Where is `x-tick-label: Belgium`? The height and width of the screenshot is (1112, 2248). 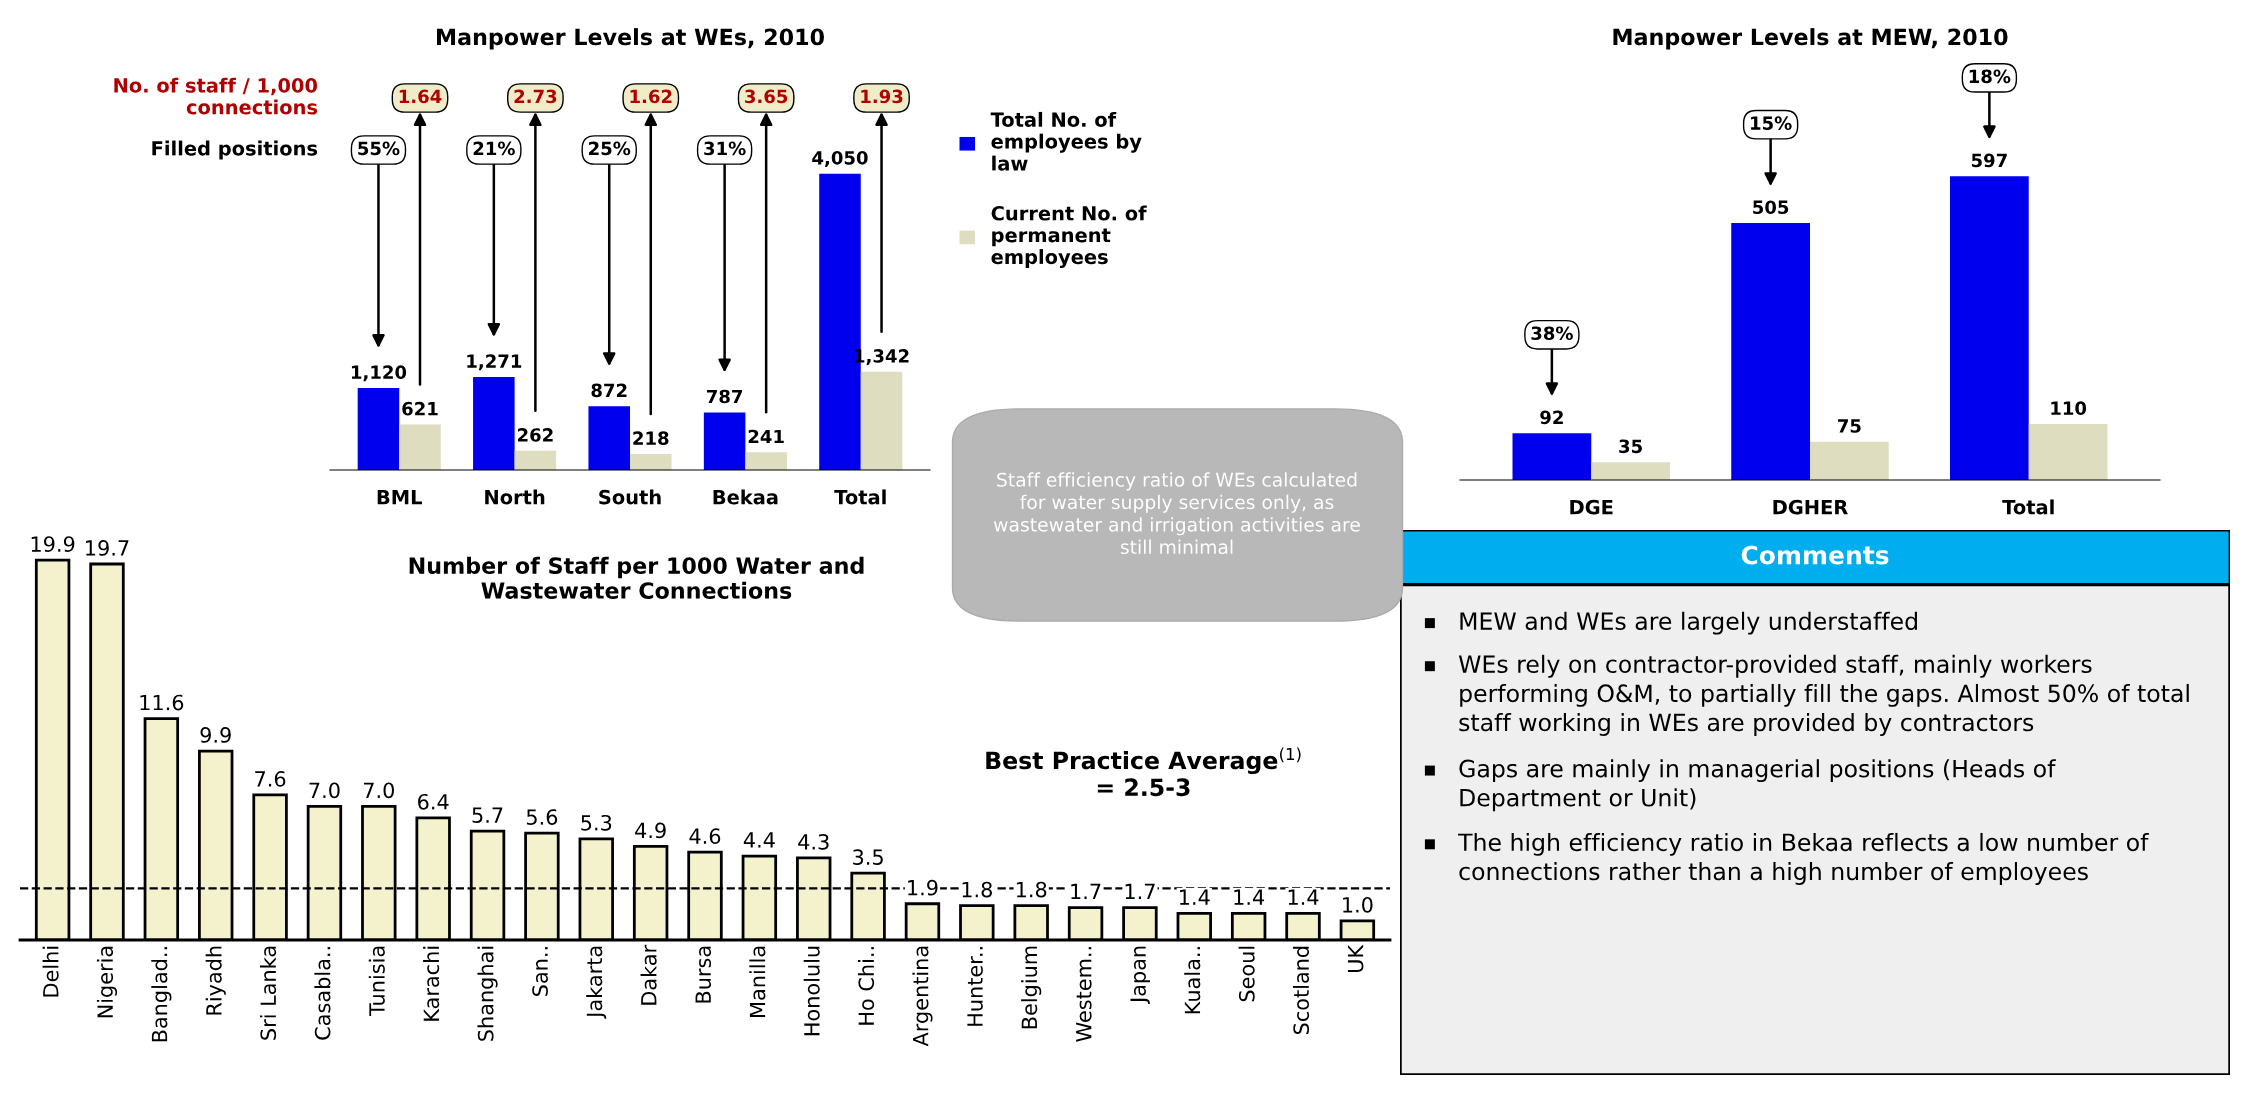
x-tick-label: Belgium is located at coordinates (1031, 987).